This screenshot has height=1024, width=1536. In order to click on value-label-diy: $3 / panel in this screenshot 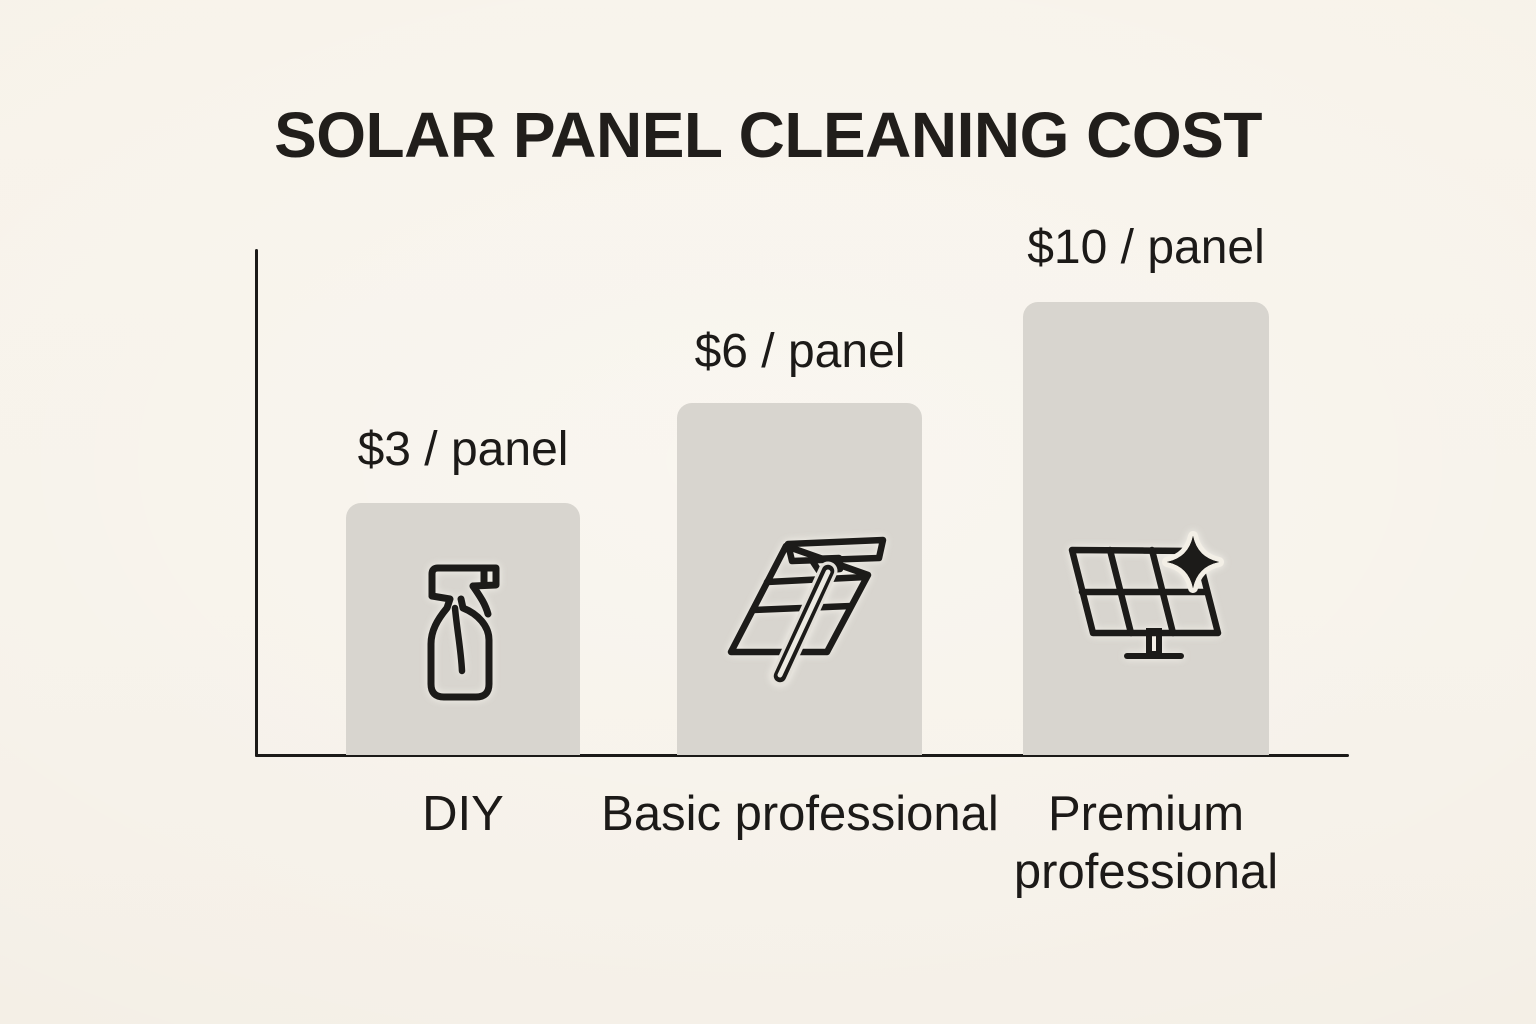, I will do `click(463, 449)`.